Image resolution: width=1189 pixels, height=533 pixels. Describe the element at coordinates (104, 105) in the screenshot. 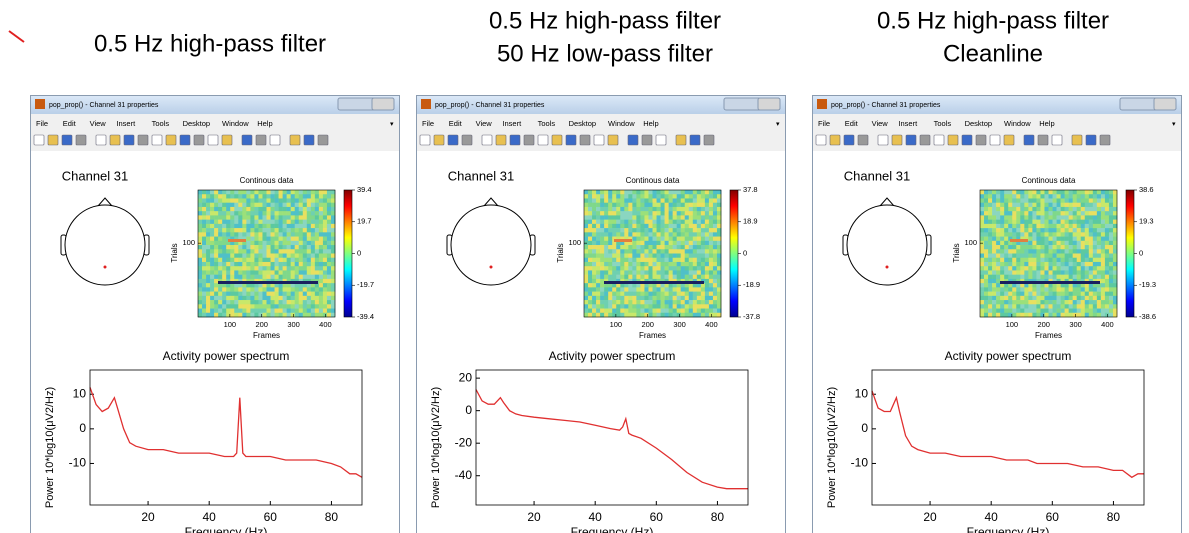

I see `window-title: pop_prop() - Channel 31 properties` at that location.